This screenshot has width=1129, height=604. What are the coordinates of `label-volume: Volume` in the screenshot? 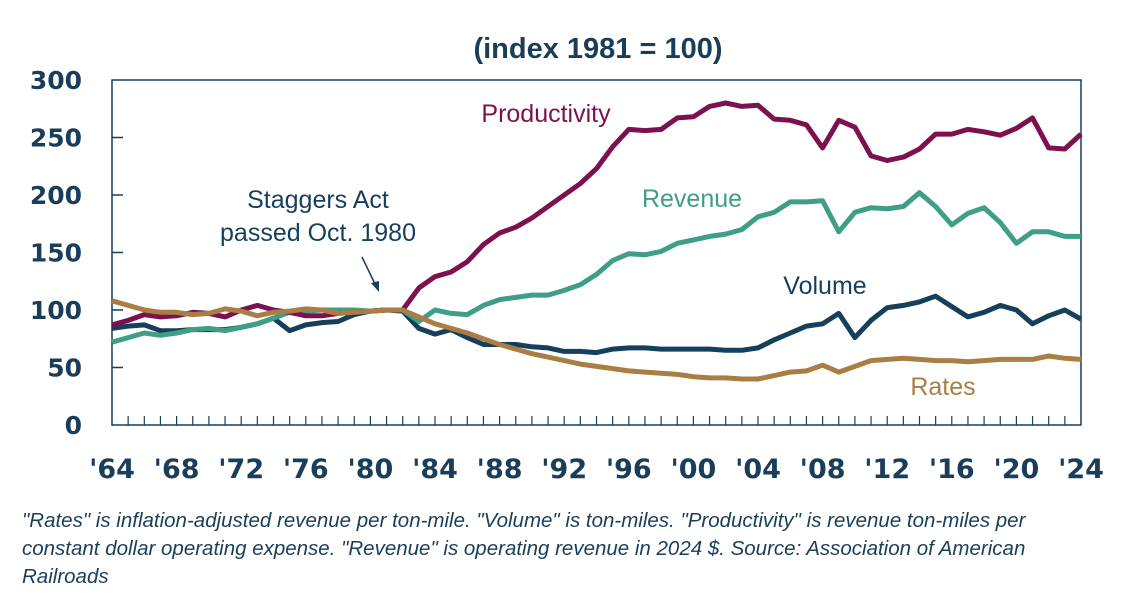 It's located at (824, 286).